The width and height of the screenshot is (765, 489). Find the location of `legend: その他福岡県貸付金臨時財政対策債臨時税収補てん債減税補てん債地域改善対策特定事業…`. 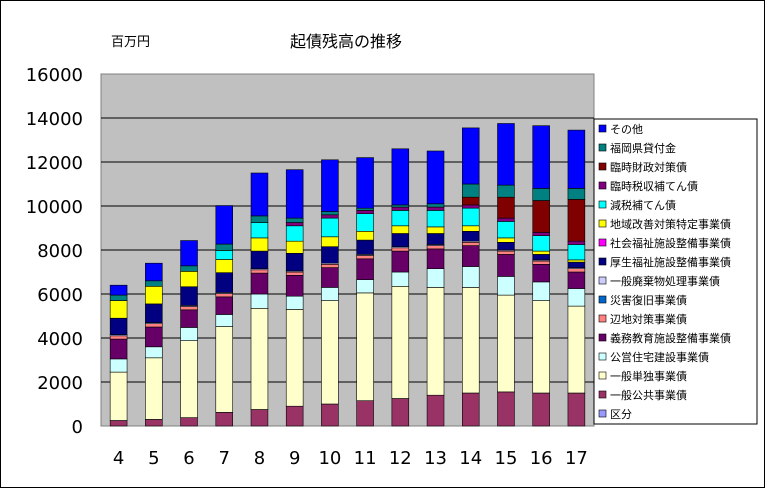

legend: その他福岡県貸付金臨時財政対策債臨時税収補てん債減税補てん債地域改善対策特定事業… is located at coordinates (675, 271).